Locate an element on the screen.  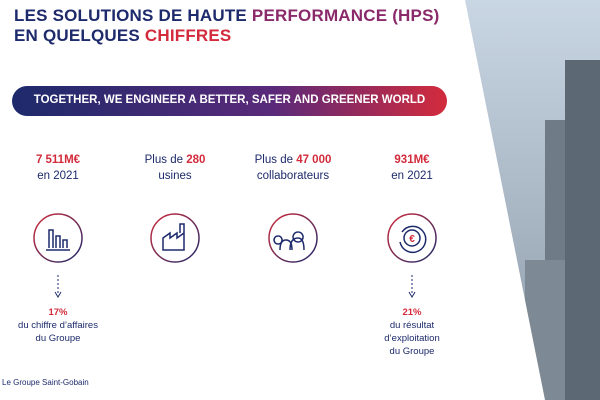
icon-people is located at coordinates (289, 241).